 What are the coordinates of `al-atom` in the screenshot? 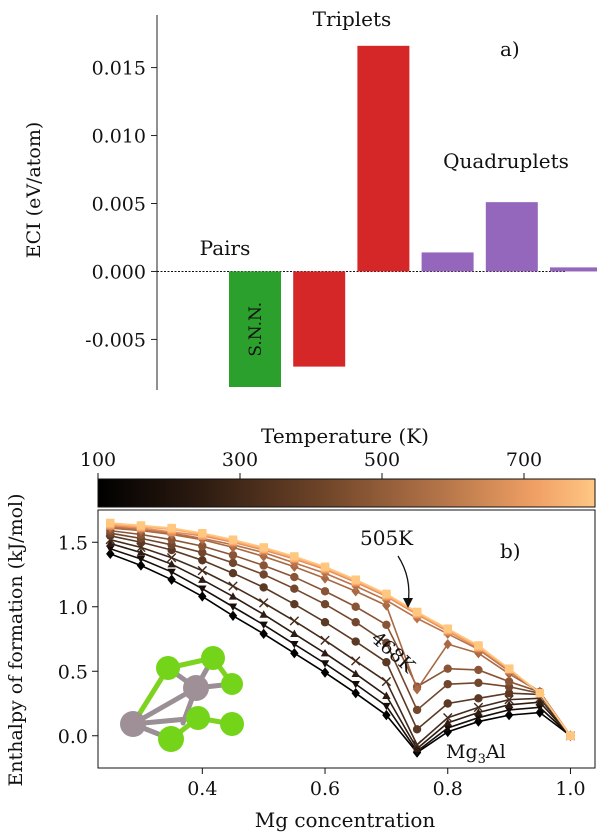 It's located at (196, 688).